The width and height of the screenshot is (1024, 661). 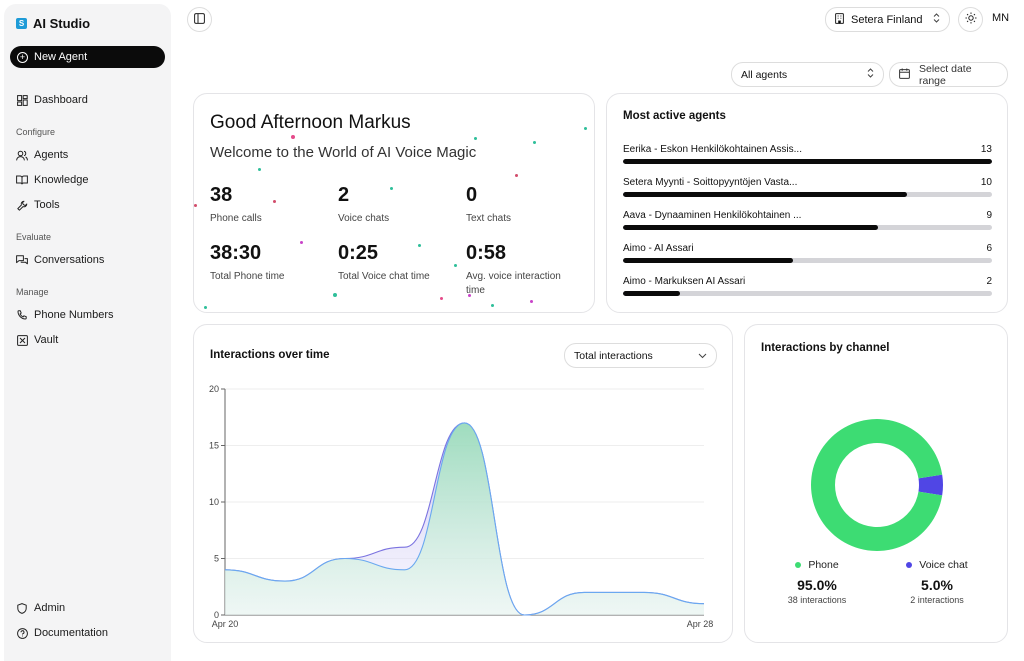 What do you see at coordinates (310, 122) in the screenshot?
I see `greeting-title: Good Afternoon Markus` at bounding box center [310, 122].